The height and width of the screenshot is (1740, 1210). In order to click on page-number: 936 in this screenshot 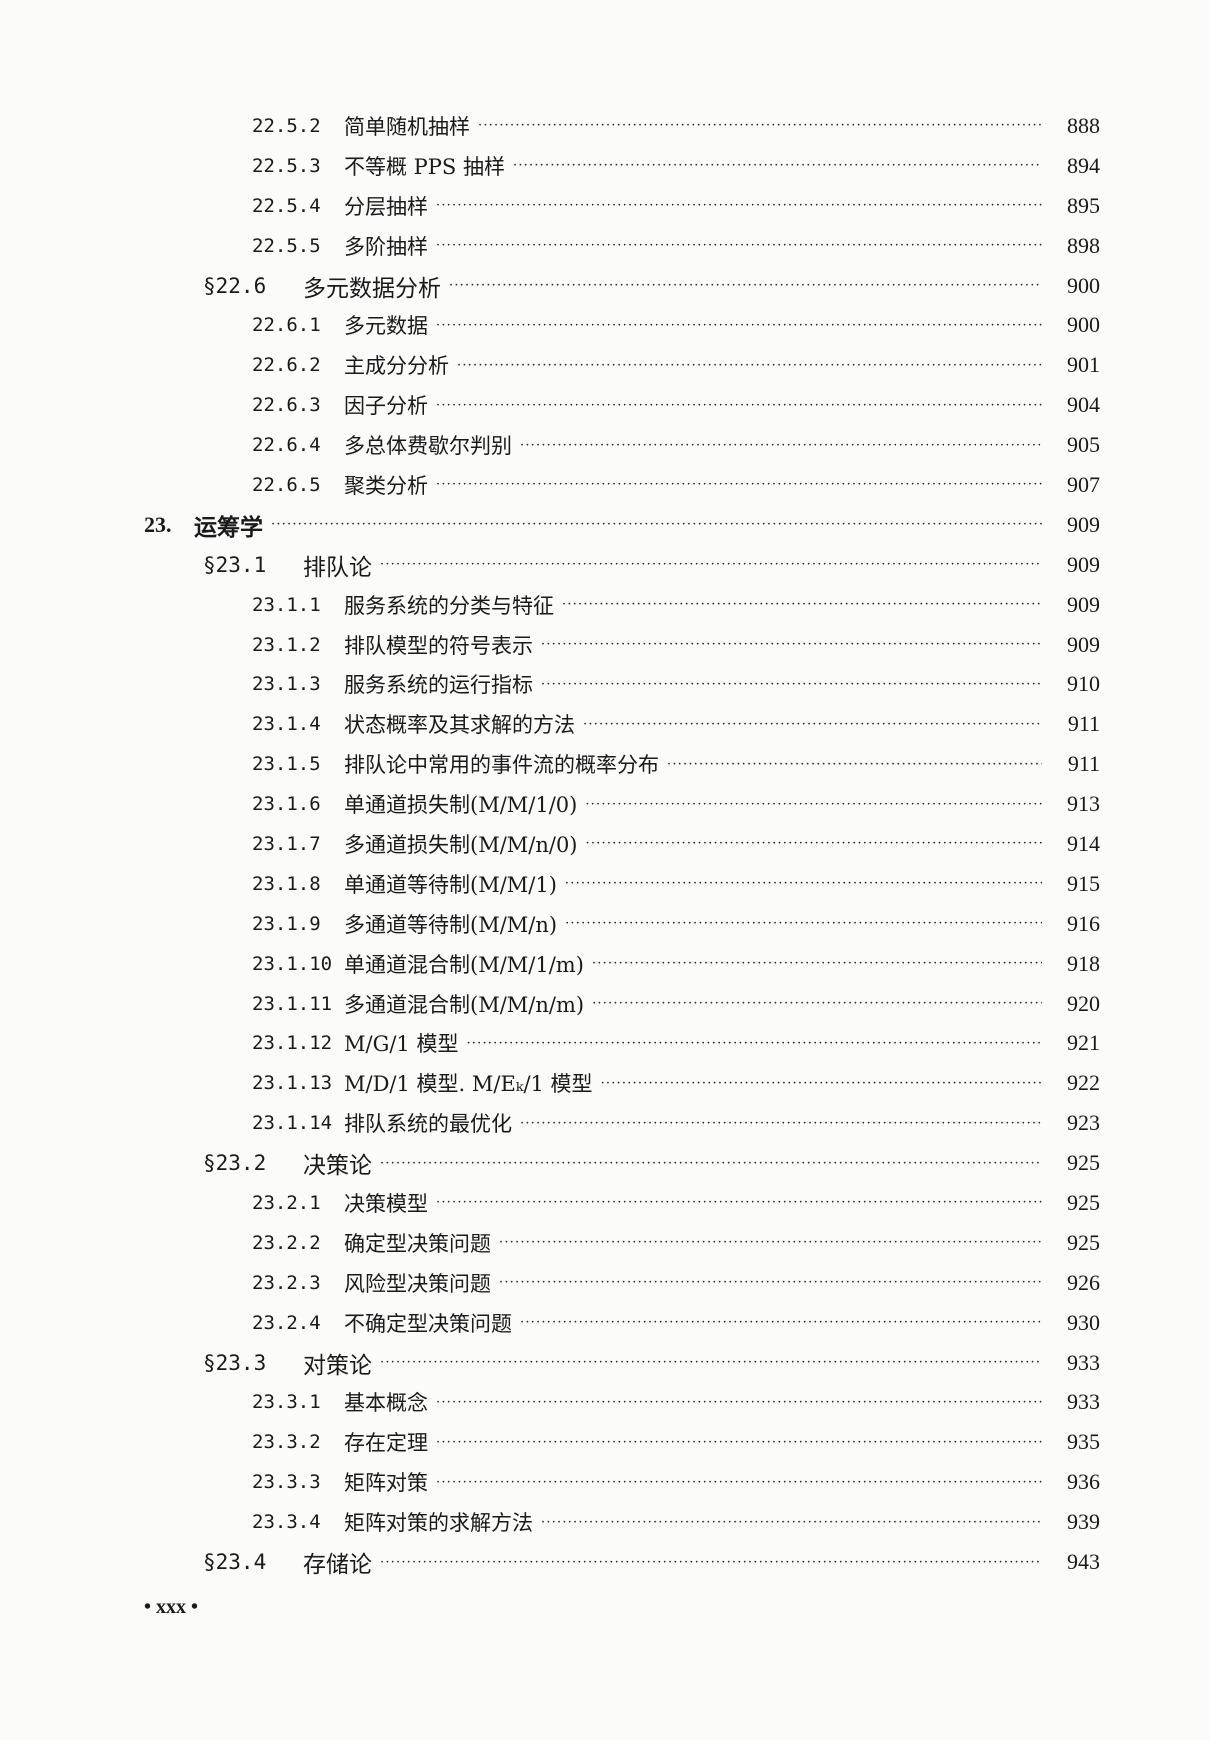, I will do `click(1083, 1482)`.